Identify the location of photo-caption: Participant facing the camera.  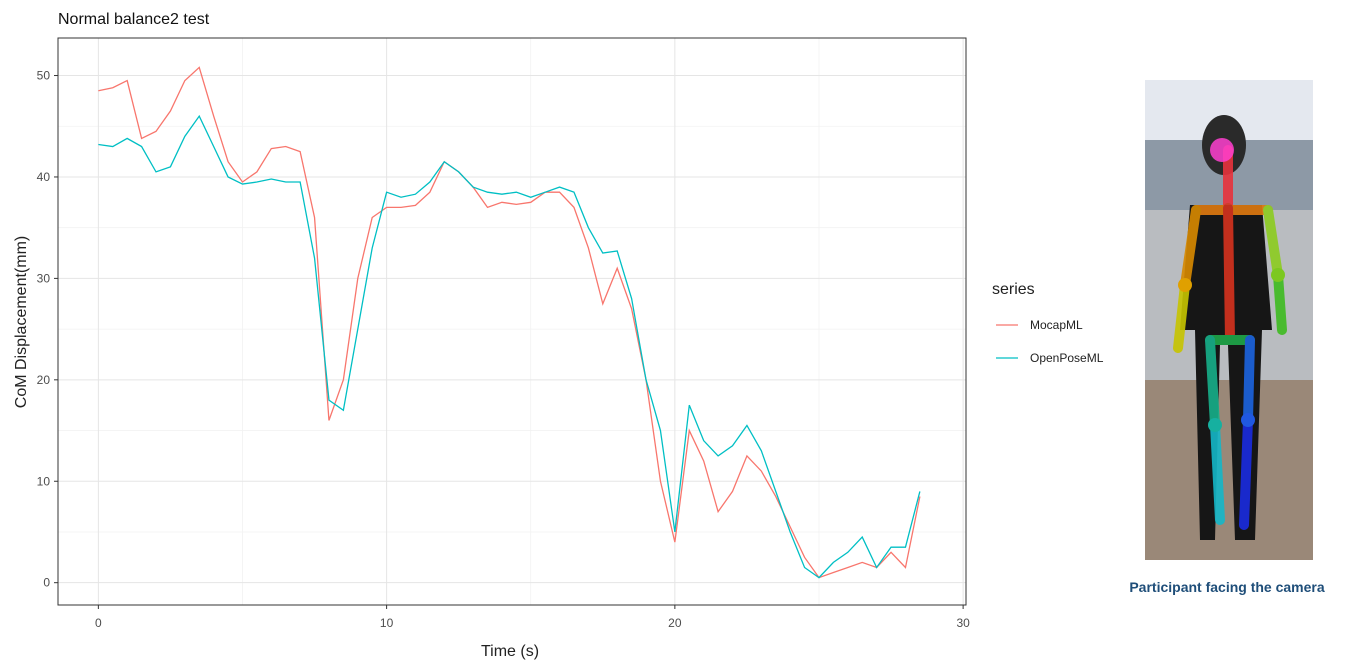
(1227, 587).